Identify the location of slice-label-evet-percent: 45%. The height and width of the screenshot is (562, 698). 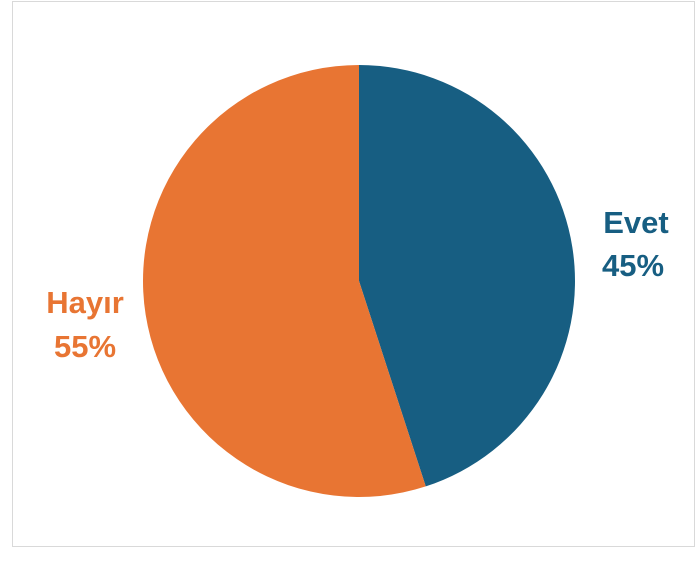
(633, 265).